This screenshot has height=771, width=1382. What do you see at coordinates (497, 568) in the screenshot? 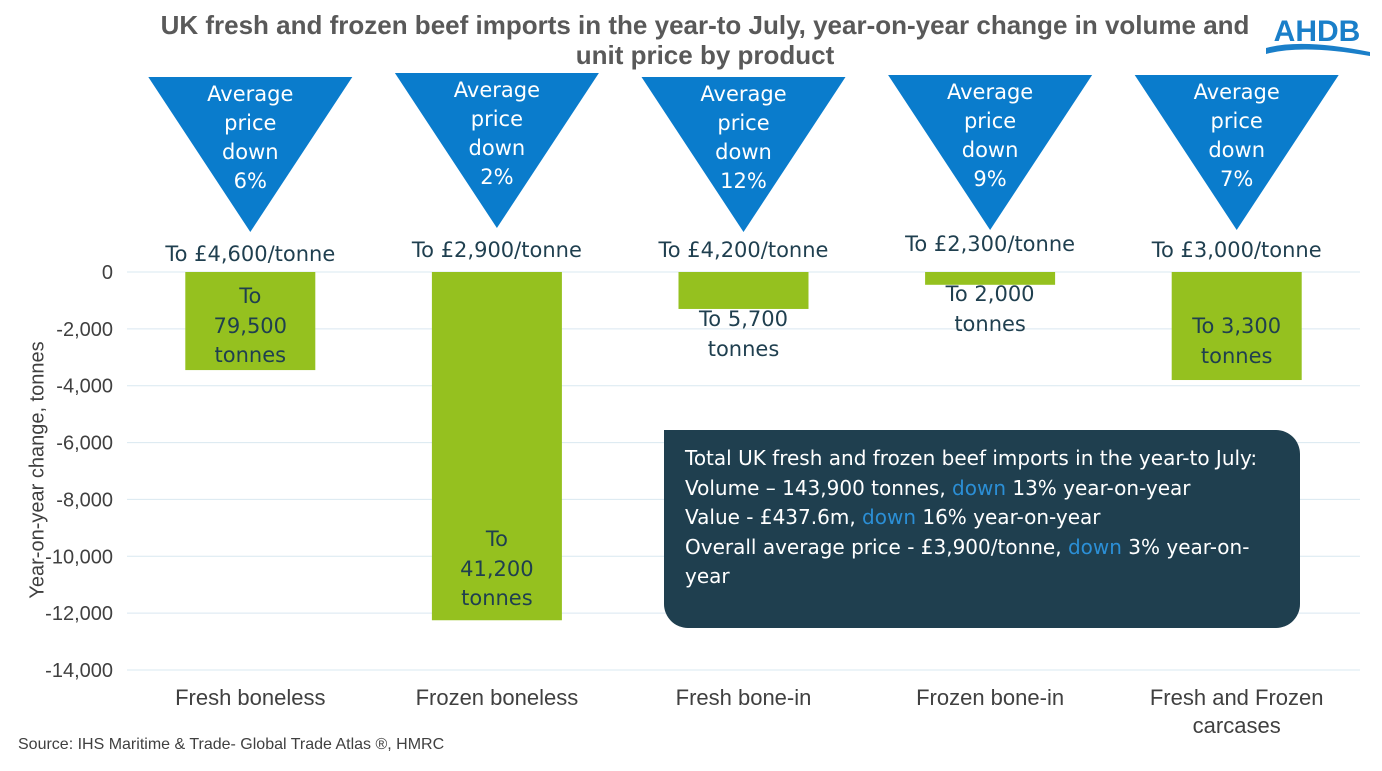
I see `volume-label: To 41,200 tonnes` at bounding box center [497, 568].